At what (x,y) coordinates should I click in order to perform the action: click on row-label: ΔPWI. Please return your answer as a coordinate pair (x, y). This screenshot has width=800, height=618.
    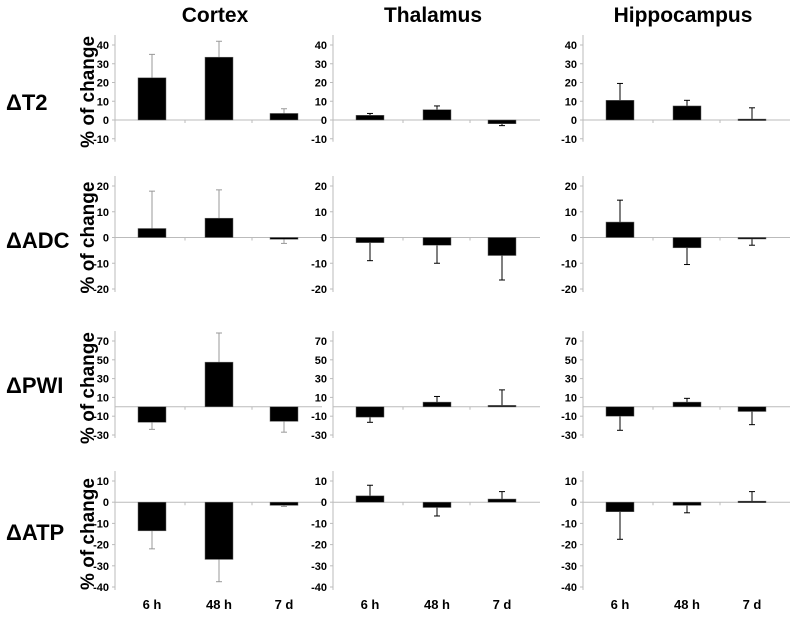
    Looking at the image, I should click on (34, 385).